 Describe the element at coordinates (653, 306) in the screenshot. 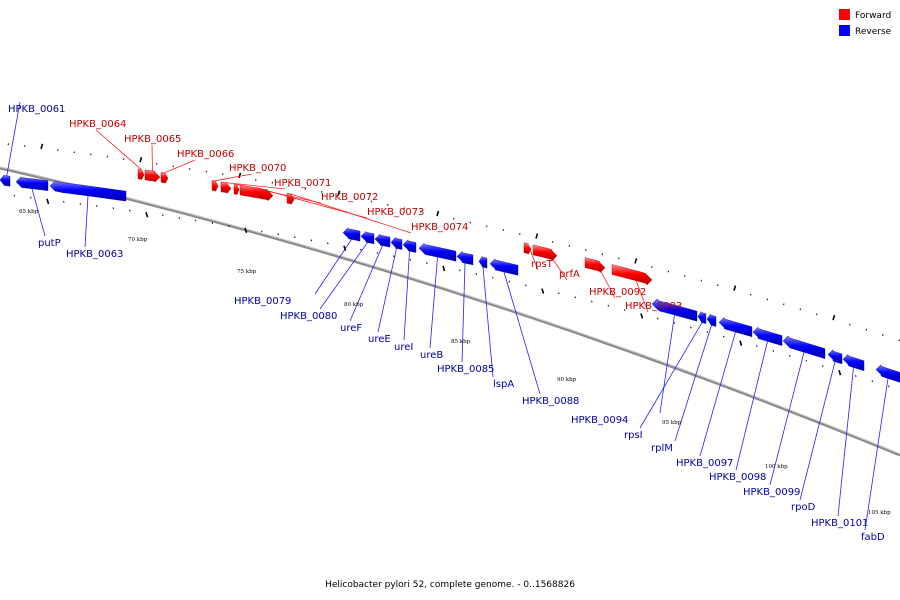

I see `gene-hpkb_0093-label: HPKB_0093` at that location.